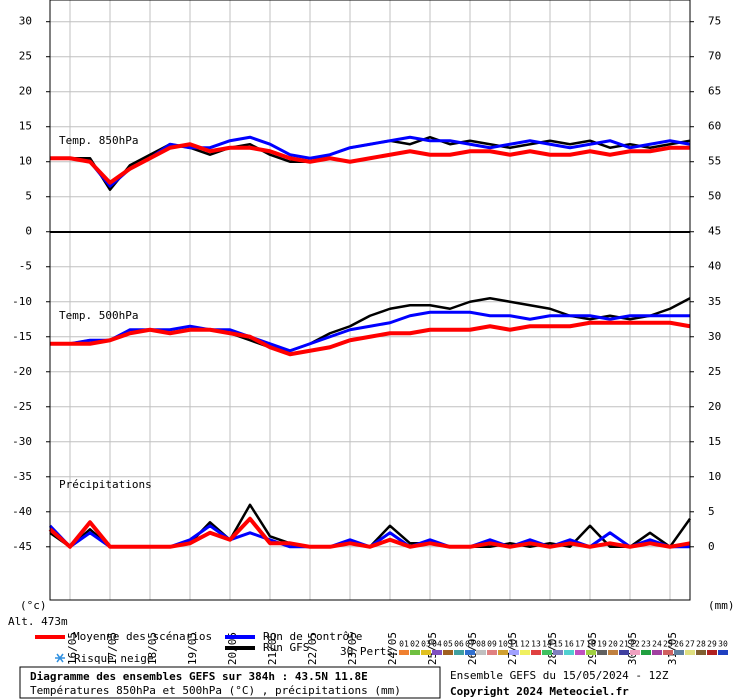 This screenshot has width=740, height=700. What do you see at coordinates (98, 140) in the screenshot?
I see `panel-label: Temp. 850hPa` at bounding box center [98, 140].